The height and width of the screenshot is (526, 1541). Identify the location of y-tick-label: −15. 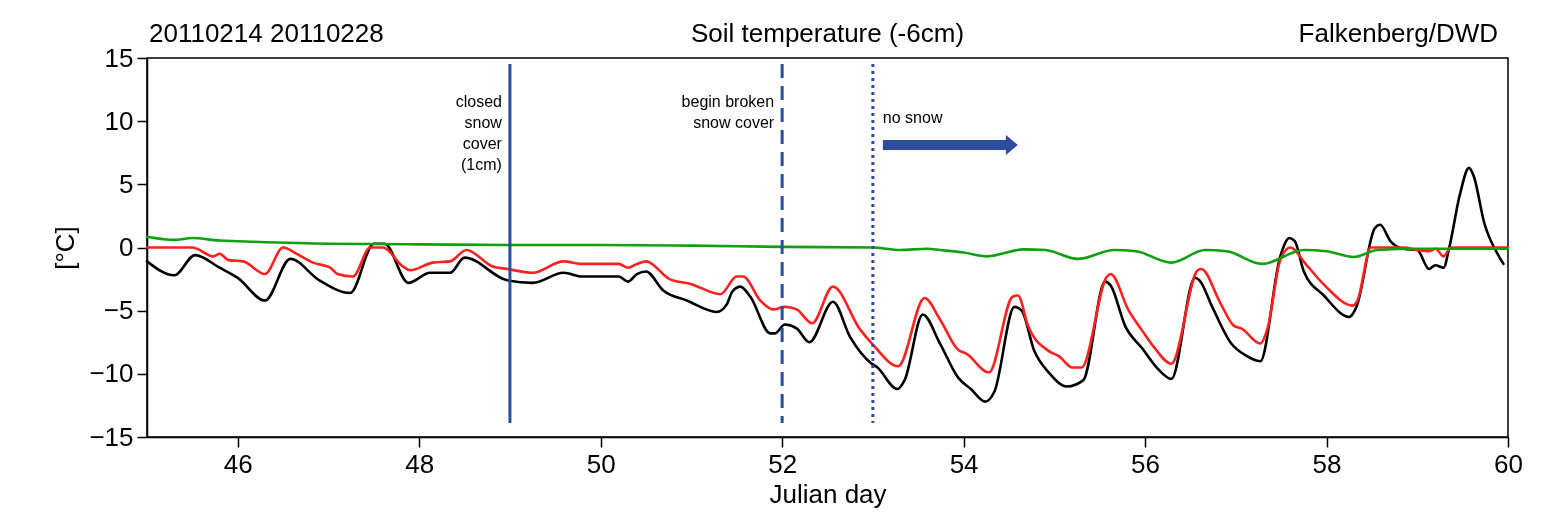
(111, 436).